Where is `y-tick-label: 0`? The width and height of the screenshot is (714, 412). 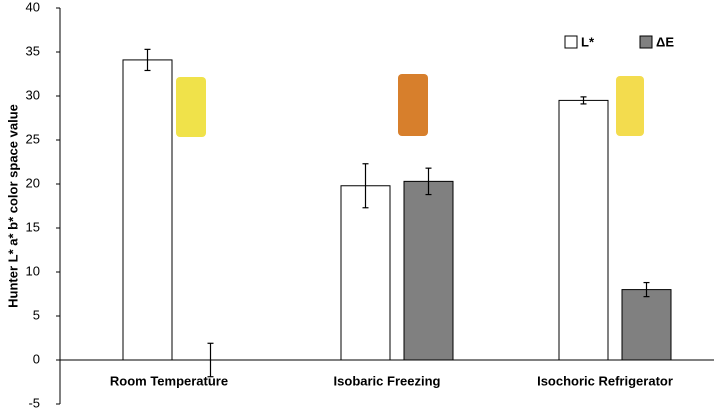 y-tick-label: 0 is located at coordinates (36, 358).